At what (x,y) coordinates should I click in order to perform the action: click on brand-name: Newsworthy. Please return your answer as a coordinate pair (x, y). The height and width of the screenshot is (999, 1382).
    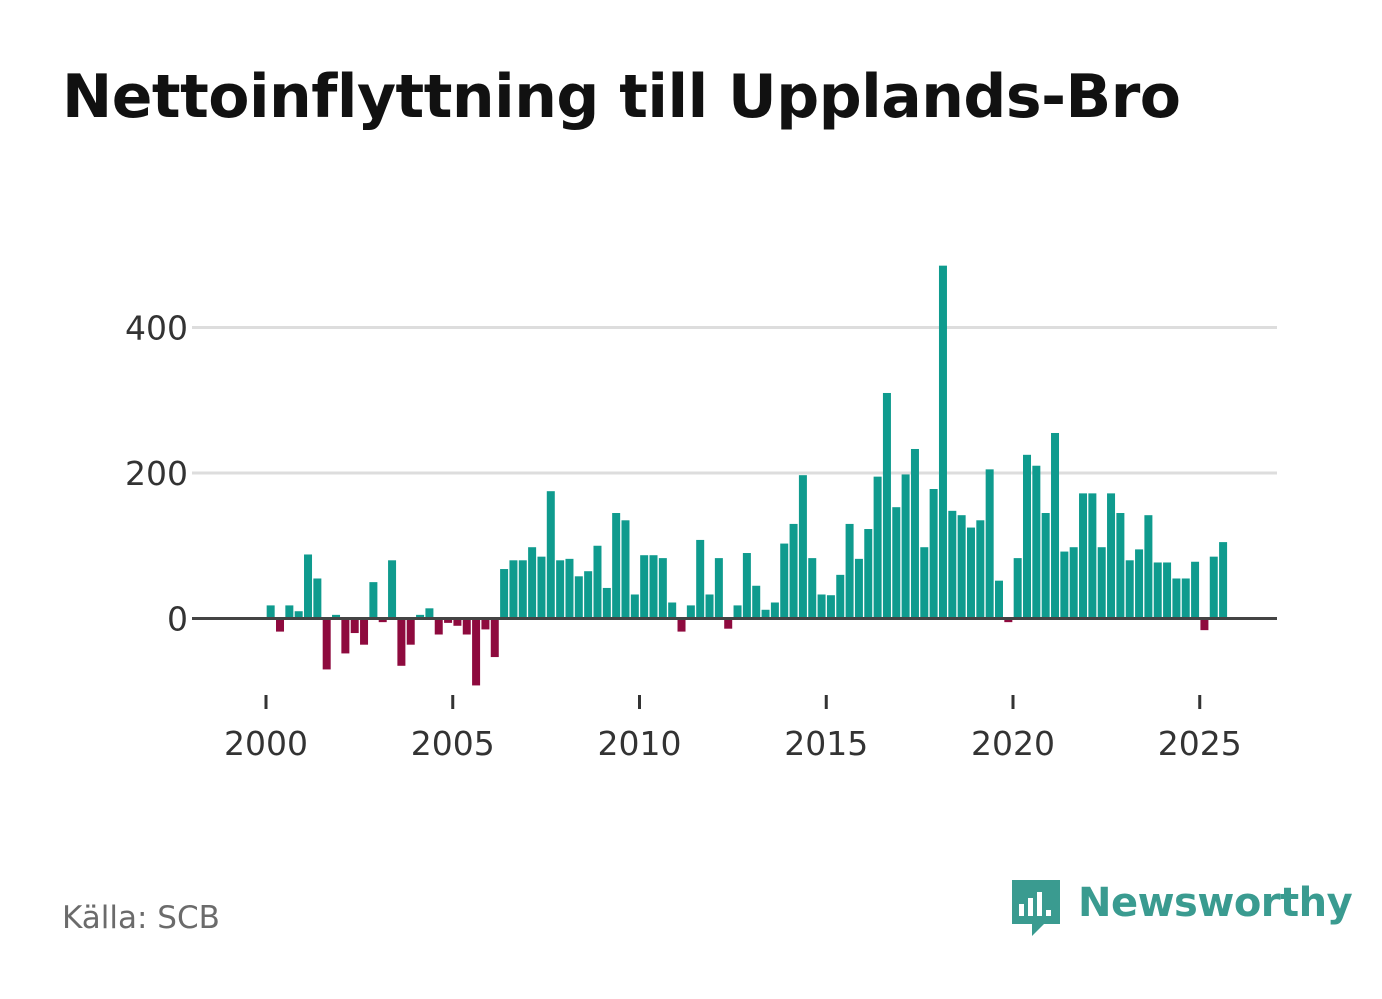
    Looking at the image, I should click on (1215, 903).